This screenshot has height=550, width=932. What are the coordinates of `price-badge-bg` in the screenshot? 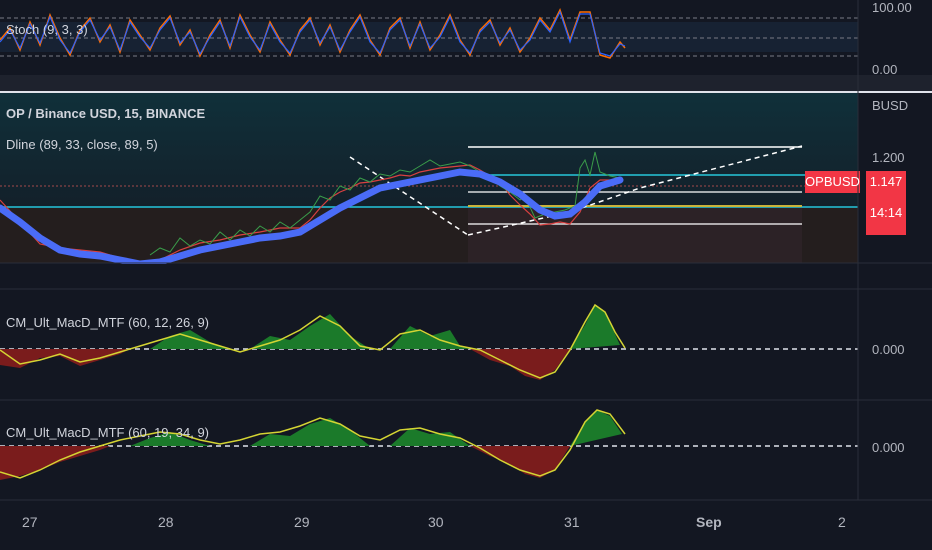 It's located at (886, 203).